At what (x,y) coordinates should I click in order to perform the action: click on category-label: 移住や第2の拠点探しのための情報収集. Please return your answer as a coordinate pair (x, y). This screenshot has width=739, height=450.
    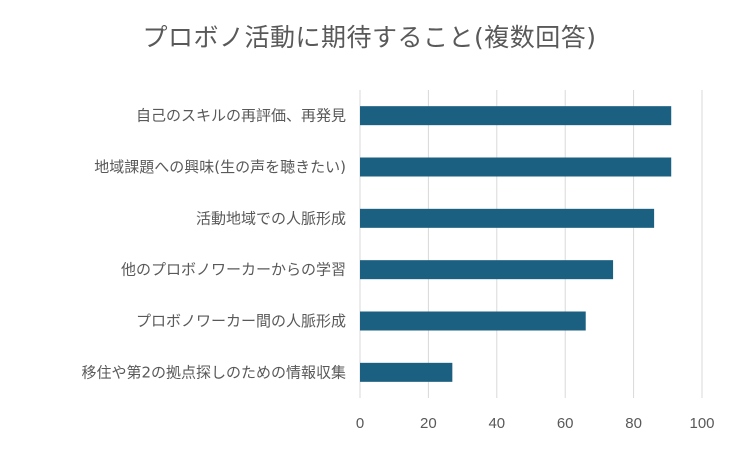
    Looking at the image, I should click on (213, 372).